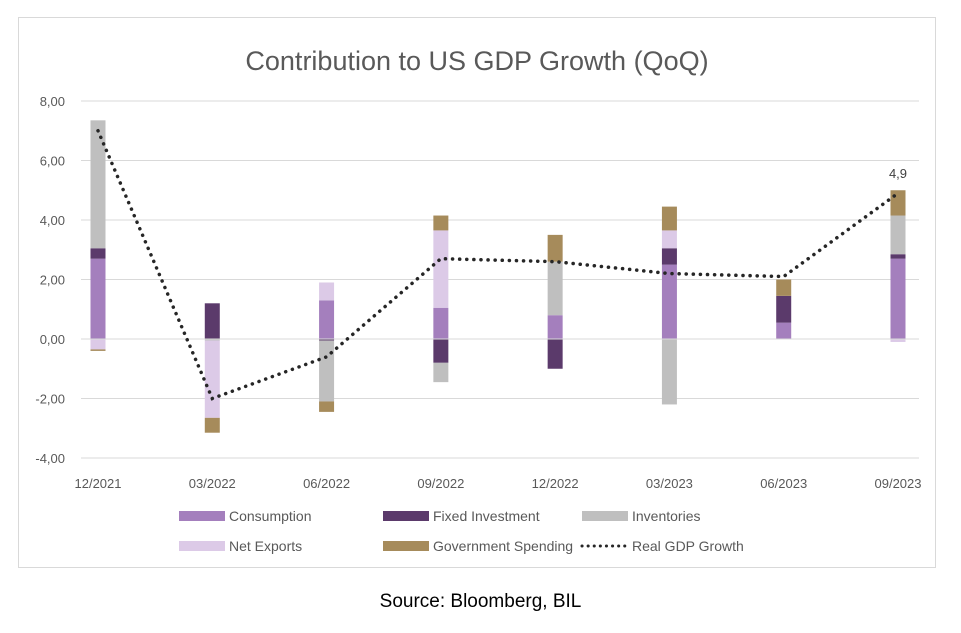 This screenshot has height=633, width=961. I want to click on data-label: 4,9, so click(898, 173).